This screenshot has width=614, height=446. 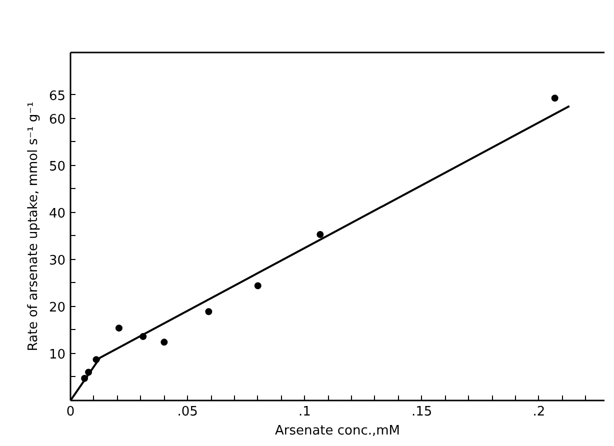 I want to click on y-tick-label: 65, so click(x=57, y=96).